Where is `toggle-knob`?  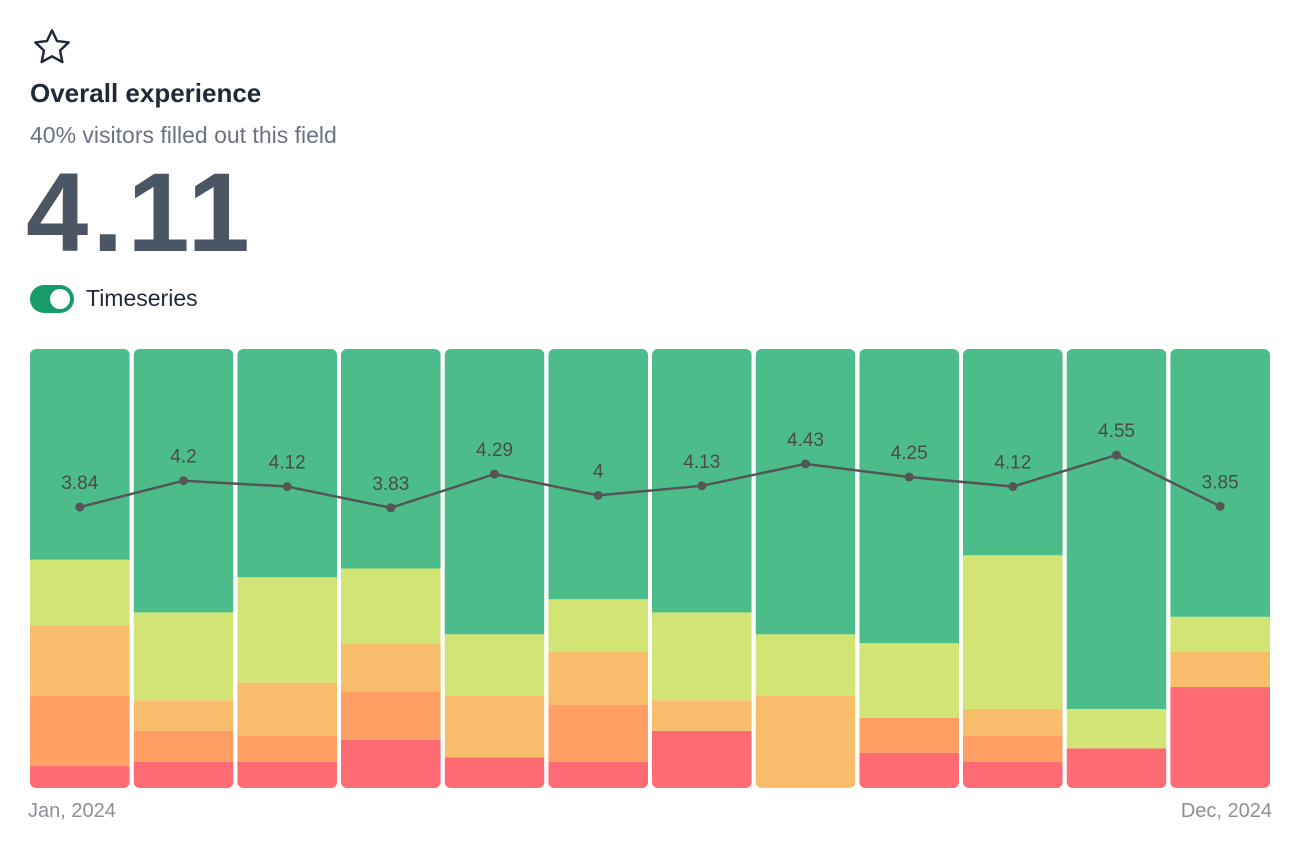
toggle-knob is located at coordinates (60, 299).